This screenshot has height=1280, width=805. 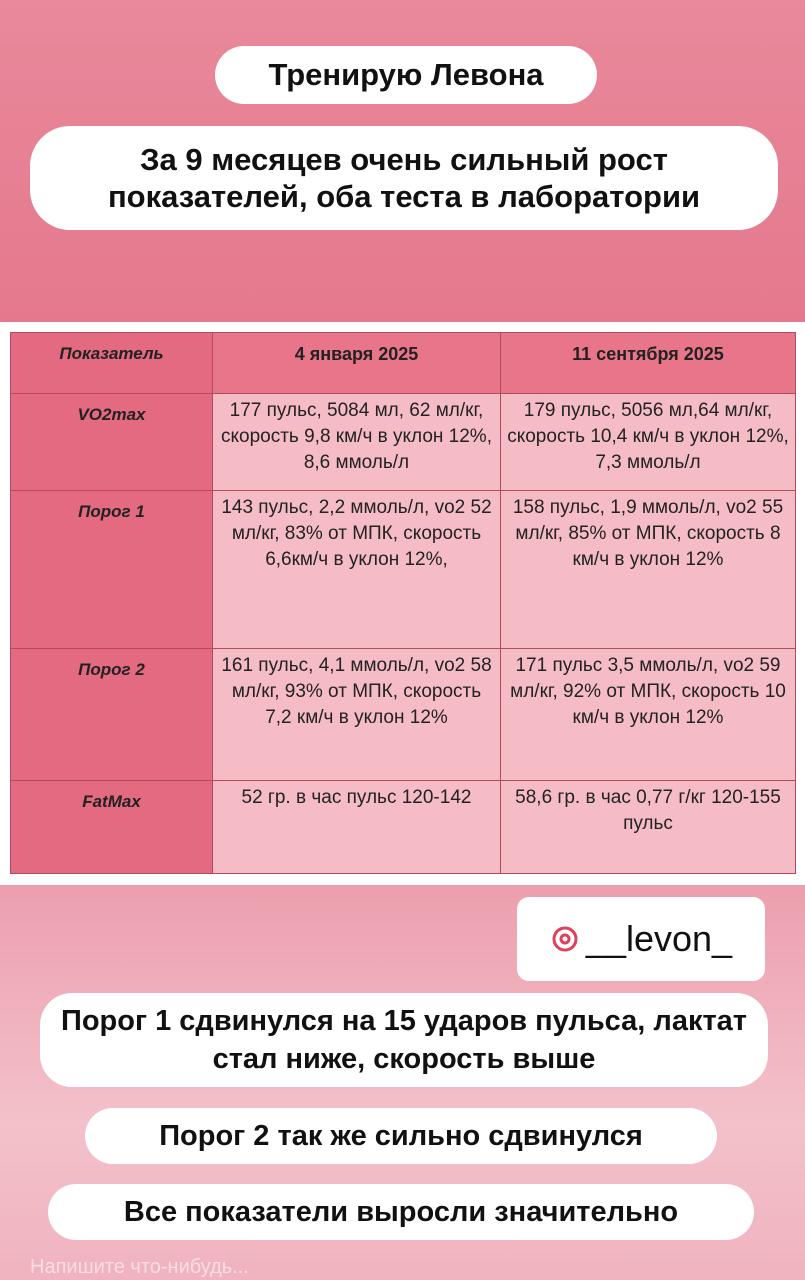 I want to click on row-label: VO2max, so click(x=111, y=442).